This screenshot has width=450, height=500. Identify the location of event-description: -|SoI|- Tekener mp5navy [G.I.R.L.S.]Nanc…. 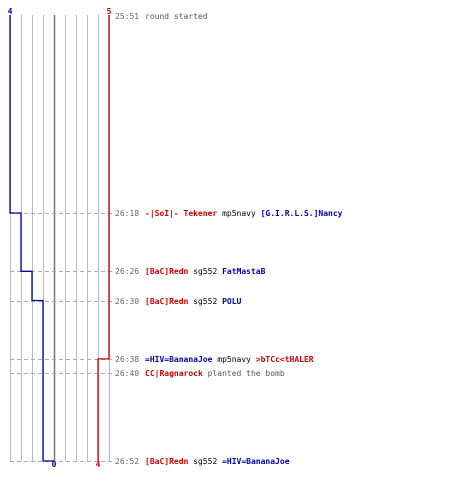
(244, 213).